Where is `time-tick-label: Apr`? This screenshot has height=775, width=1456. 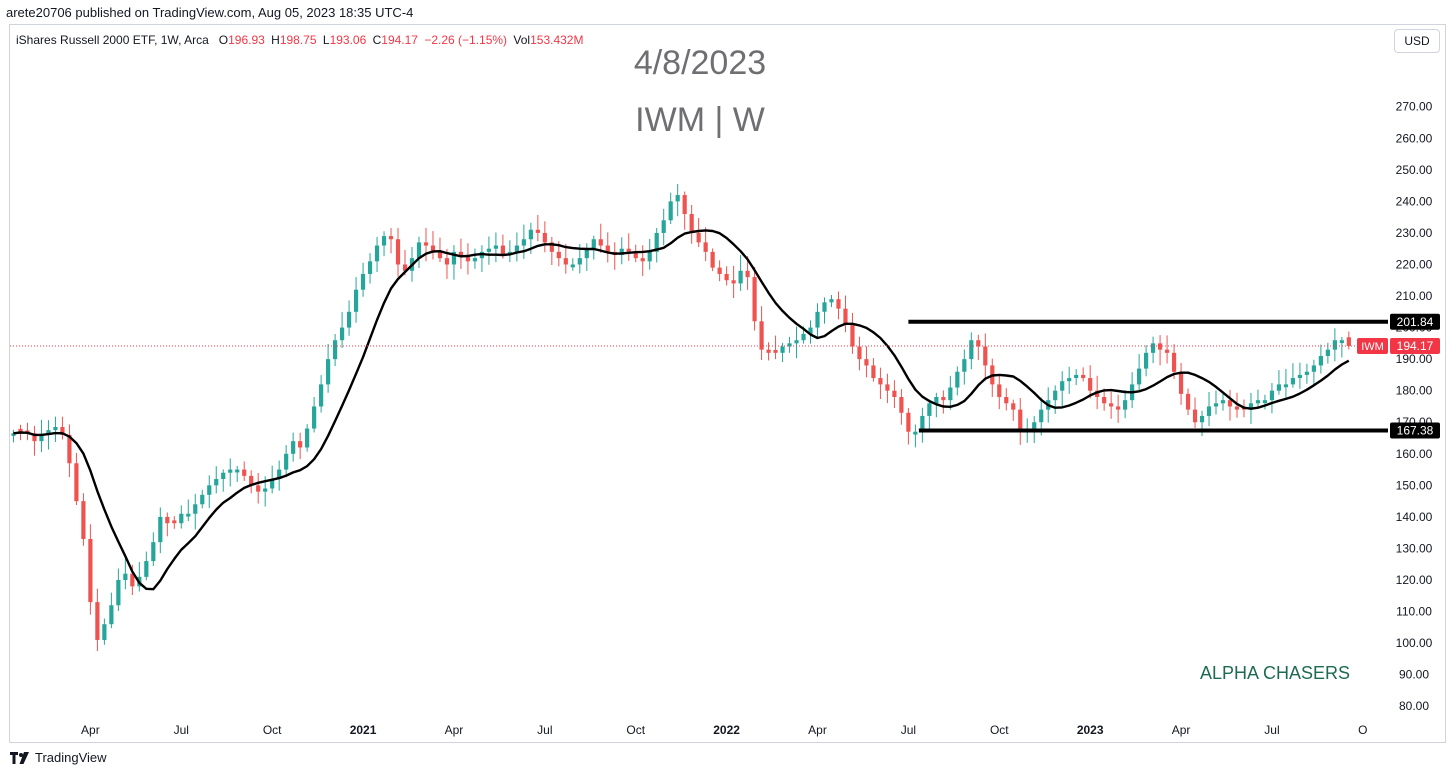
time-tick-label: Apr is located at coordinates (1181, 730).